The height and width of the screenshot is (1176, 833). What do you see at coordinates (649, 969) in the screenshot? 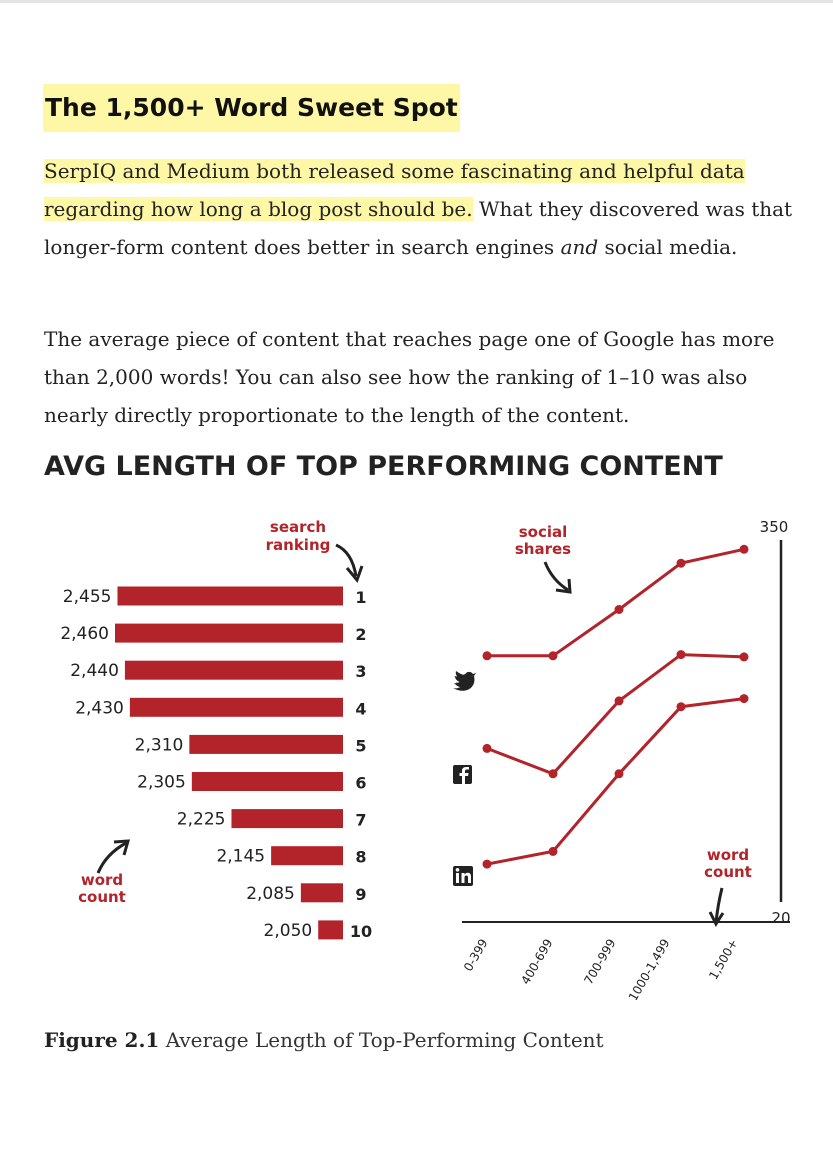
I see `x-tick-label: 1000-1,499` at bounding box center [649, 969].